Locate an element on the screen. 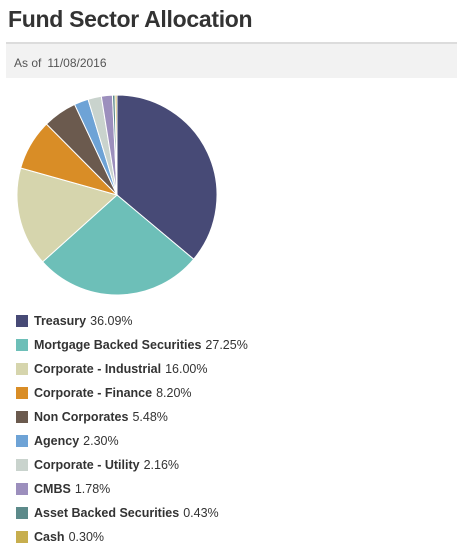 This screenshot has height=550, width=464. pie-slice-treasury is located at coordinates (167, 177).